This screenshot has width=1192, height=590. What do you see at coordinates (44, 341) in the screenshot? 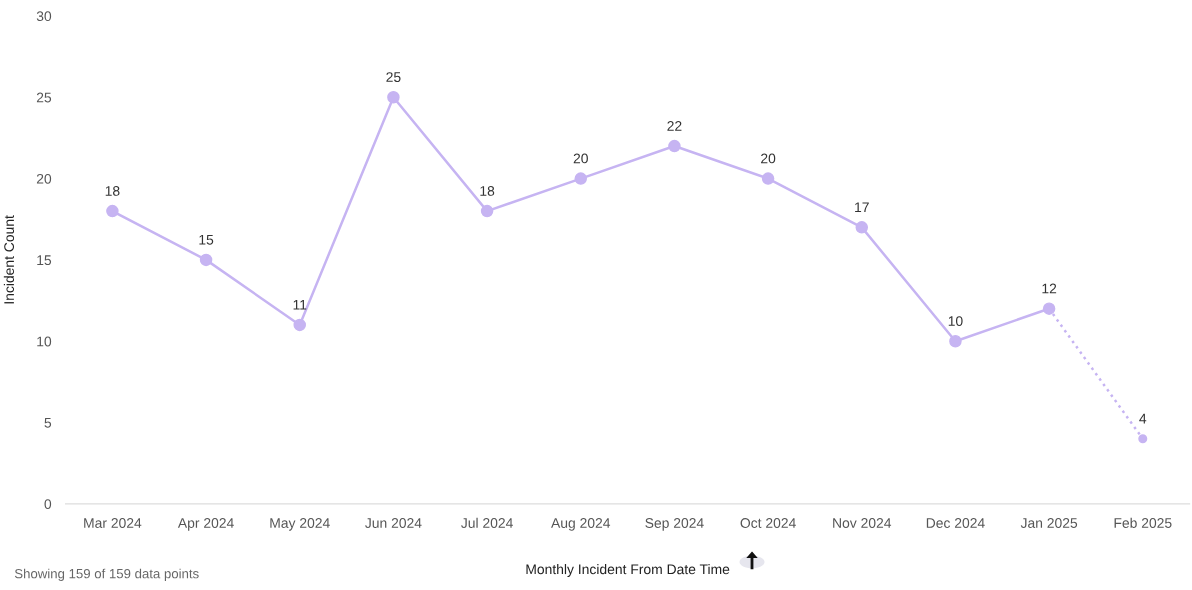
I see `y-tick-label: 10` at bounding box center [44, 341].